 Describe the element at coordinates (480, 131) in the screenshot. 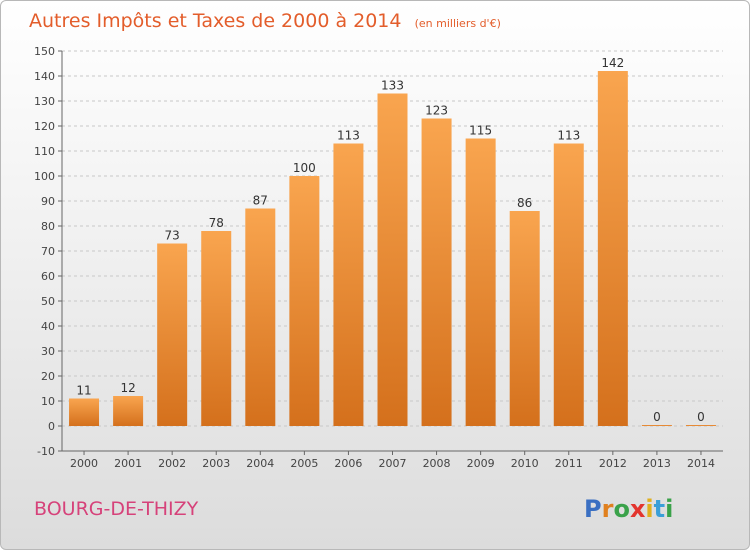

I see `bar-value-label: 115` at that location.